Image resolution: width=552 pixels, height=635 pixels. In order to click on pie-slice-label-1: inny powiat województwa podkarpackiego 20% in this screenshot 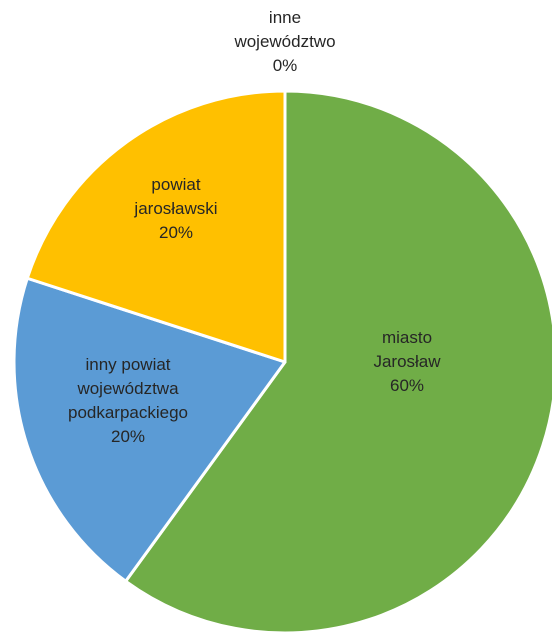, I will do `click(128, 400)`.